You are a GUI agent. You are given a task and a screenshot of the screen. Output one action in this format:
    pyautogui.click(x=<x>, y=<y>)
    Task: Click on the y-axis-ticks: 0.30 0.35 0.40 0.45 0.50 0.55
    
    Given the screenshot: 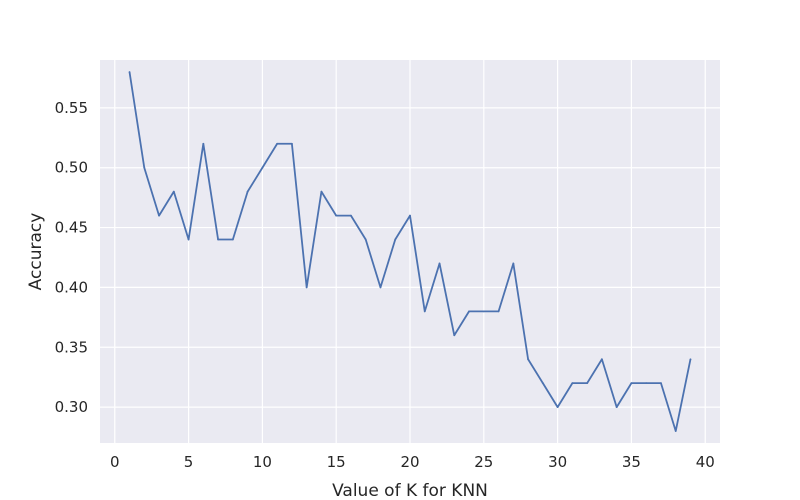 What is the action you would take?
    pyautogui.click(x=71, y=257)
    